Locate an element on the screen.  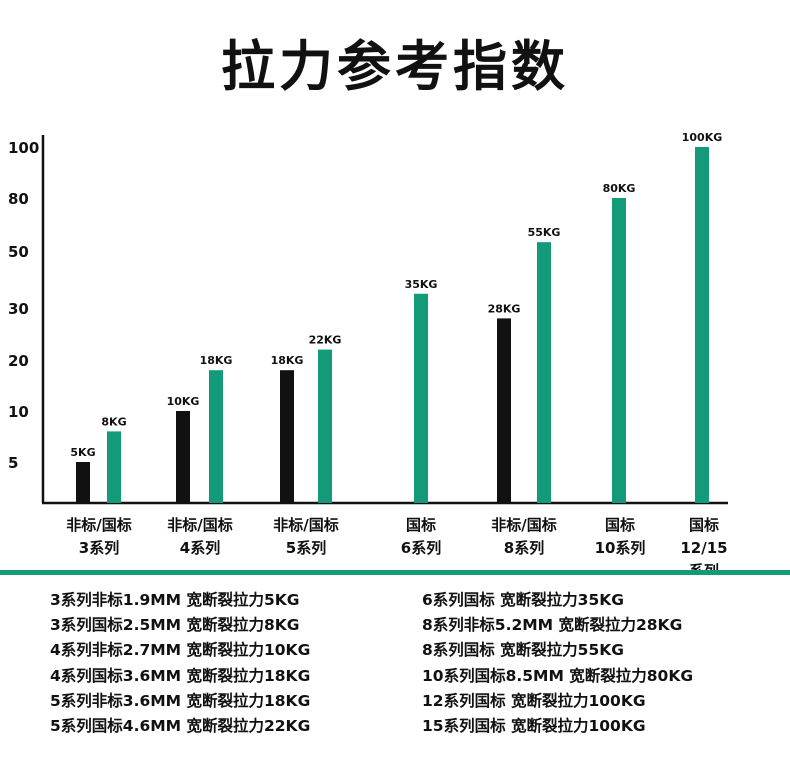
y-tick-label: 5 is located at coordinates (13, 463).